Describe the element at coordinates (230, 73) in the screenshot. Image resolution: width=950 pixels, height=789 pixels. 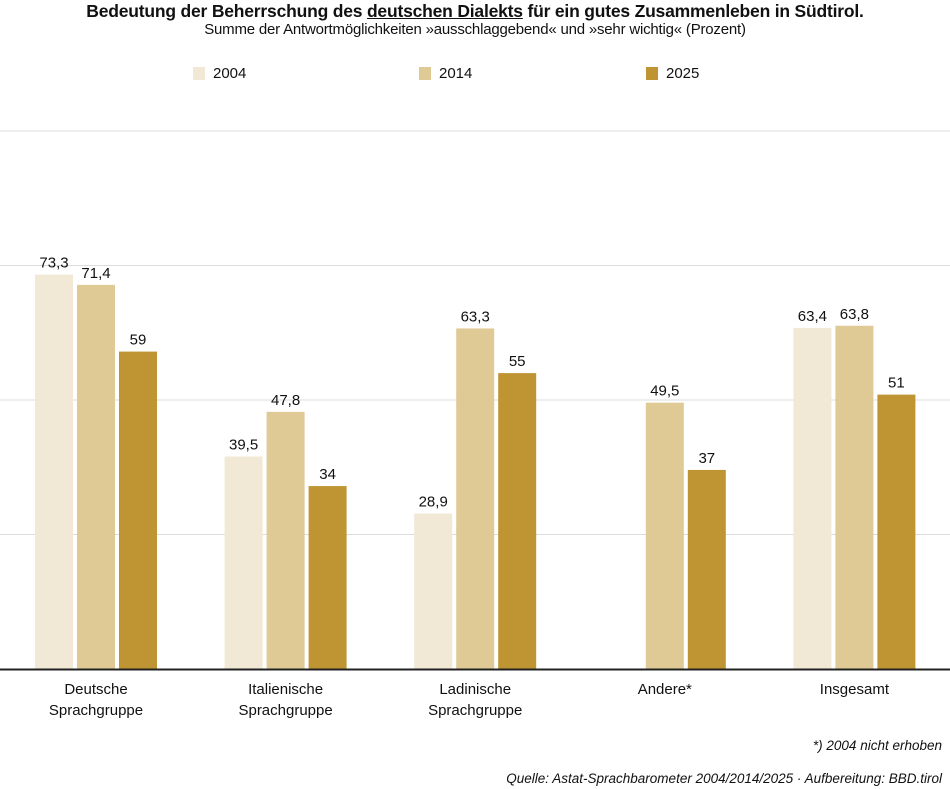
I see `legend-label-2004: 2004` at that location.